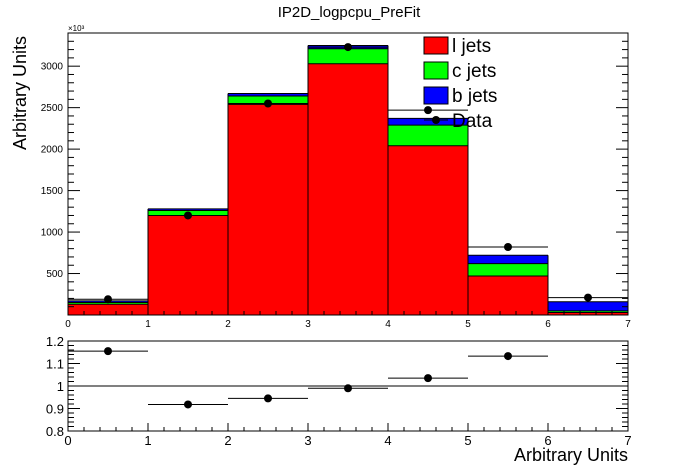 The width and height of the screenshot is (698, 476). Describe the element at coordinates (55, 409) in the screenshot. I see `ratio-y-tick-label: 0.9` at that location.